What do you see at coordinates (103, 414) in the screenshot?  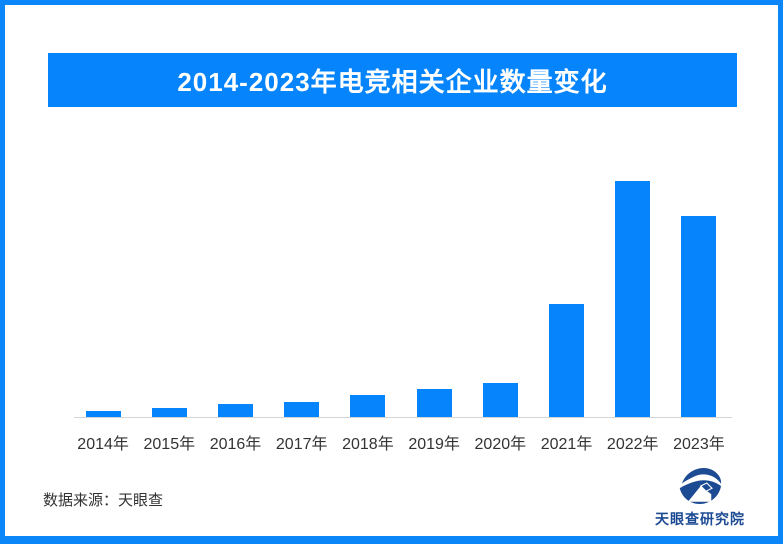 I see `bar-2014年` at bounding box center [103, 414].